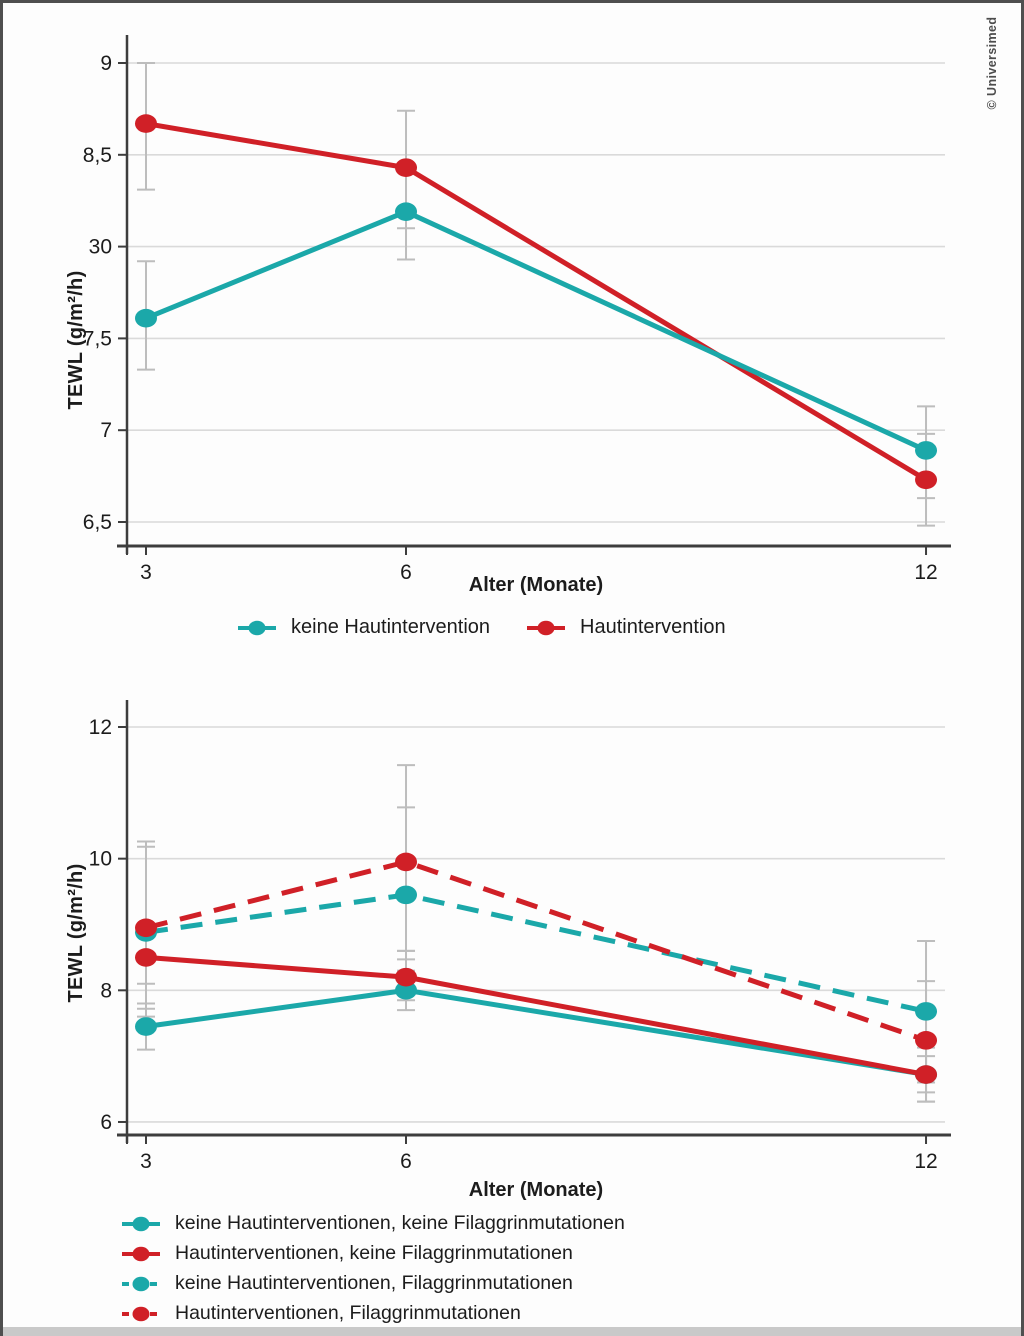 This screenshot has height=1336, width=1024. I want to click on y-tick-label: 8,5, so click(97, 155).